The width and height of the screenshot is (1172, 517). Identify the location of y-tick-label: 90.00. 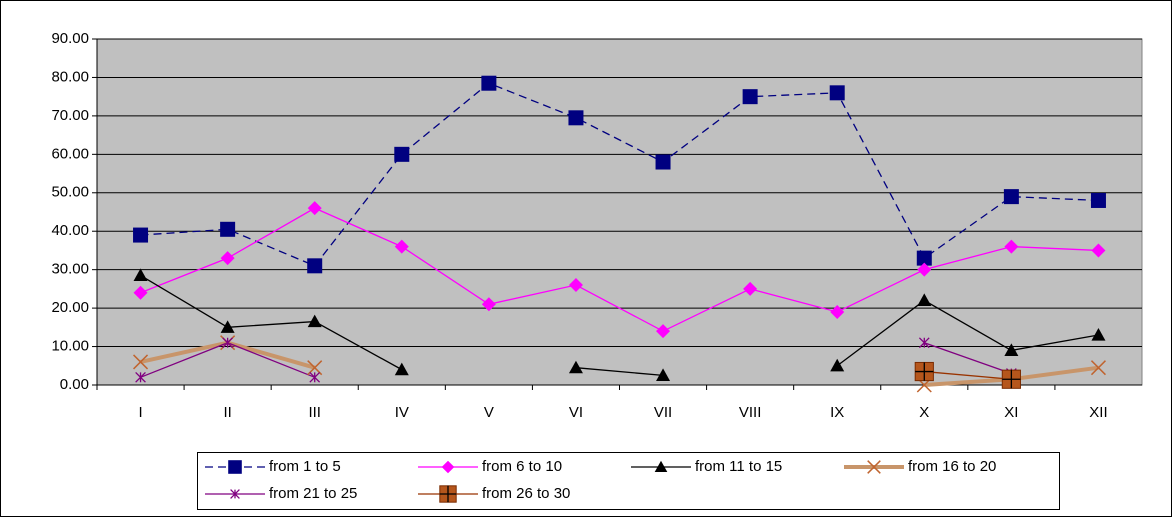
(70, 38).